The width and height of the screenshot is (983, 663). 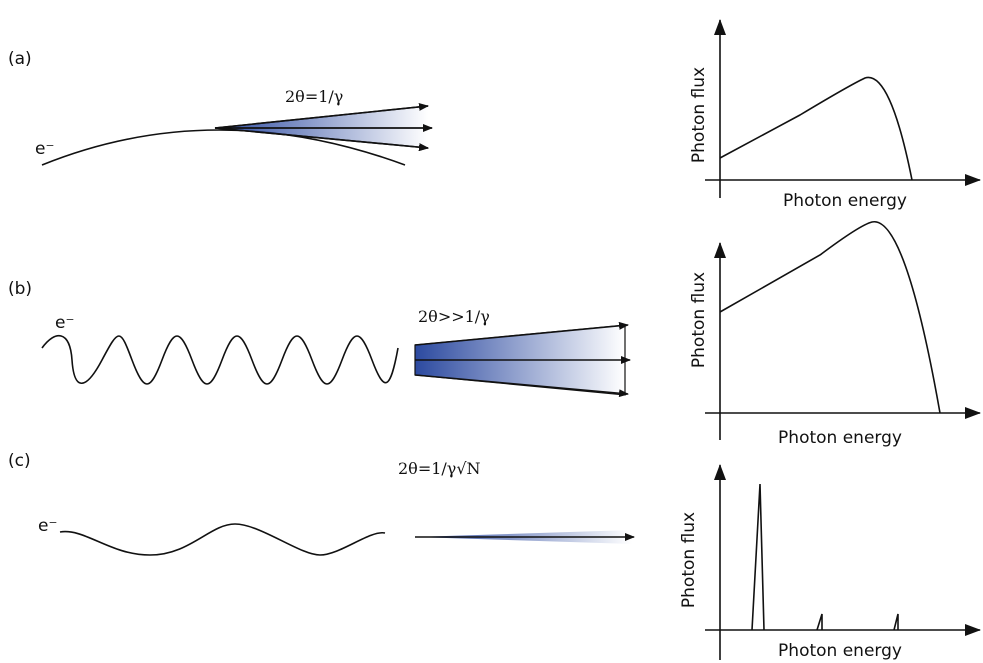 I want to click on angle-label: 2θ=1/γ, so click(x=314, y=96).